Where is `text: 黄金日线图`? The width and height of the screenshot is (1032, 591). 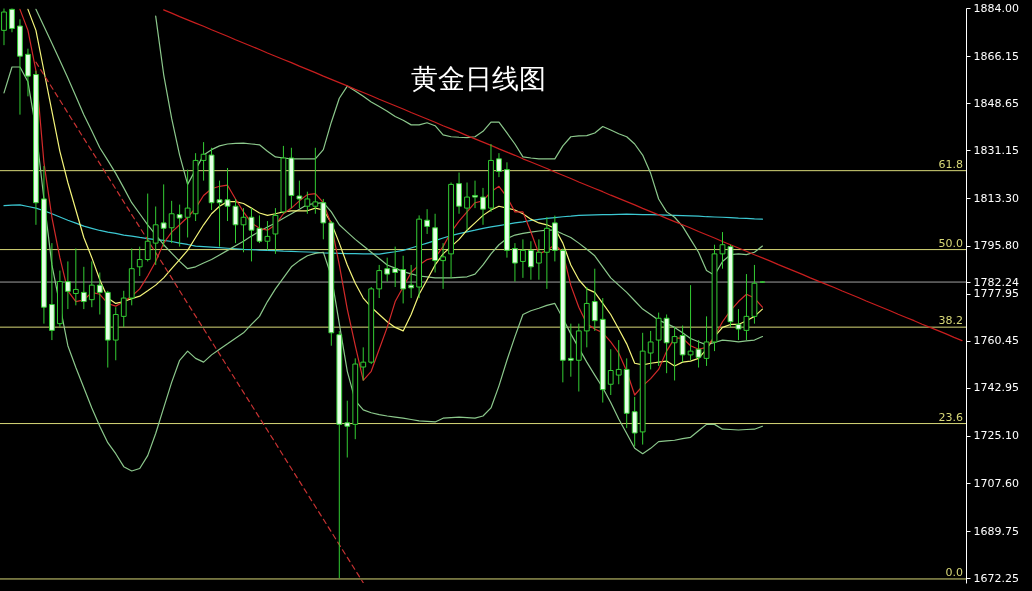
text: 黄金日线图 is located at coordinates (478, 78).